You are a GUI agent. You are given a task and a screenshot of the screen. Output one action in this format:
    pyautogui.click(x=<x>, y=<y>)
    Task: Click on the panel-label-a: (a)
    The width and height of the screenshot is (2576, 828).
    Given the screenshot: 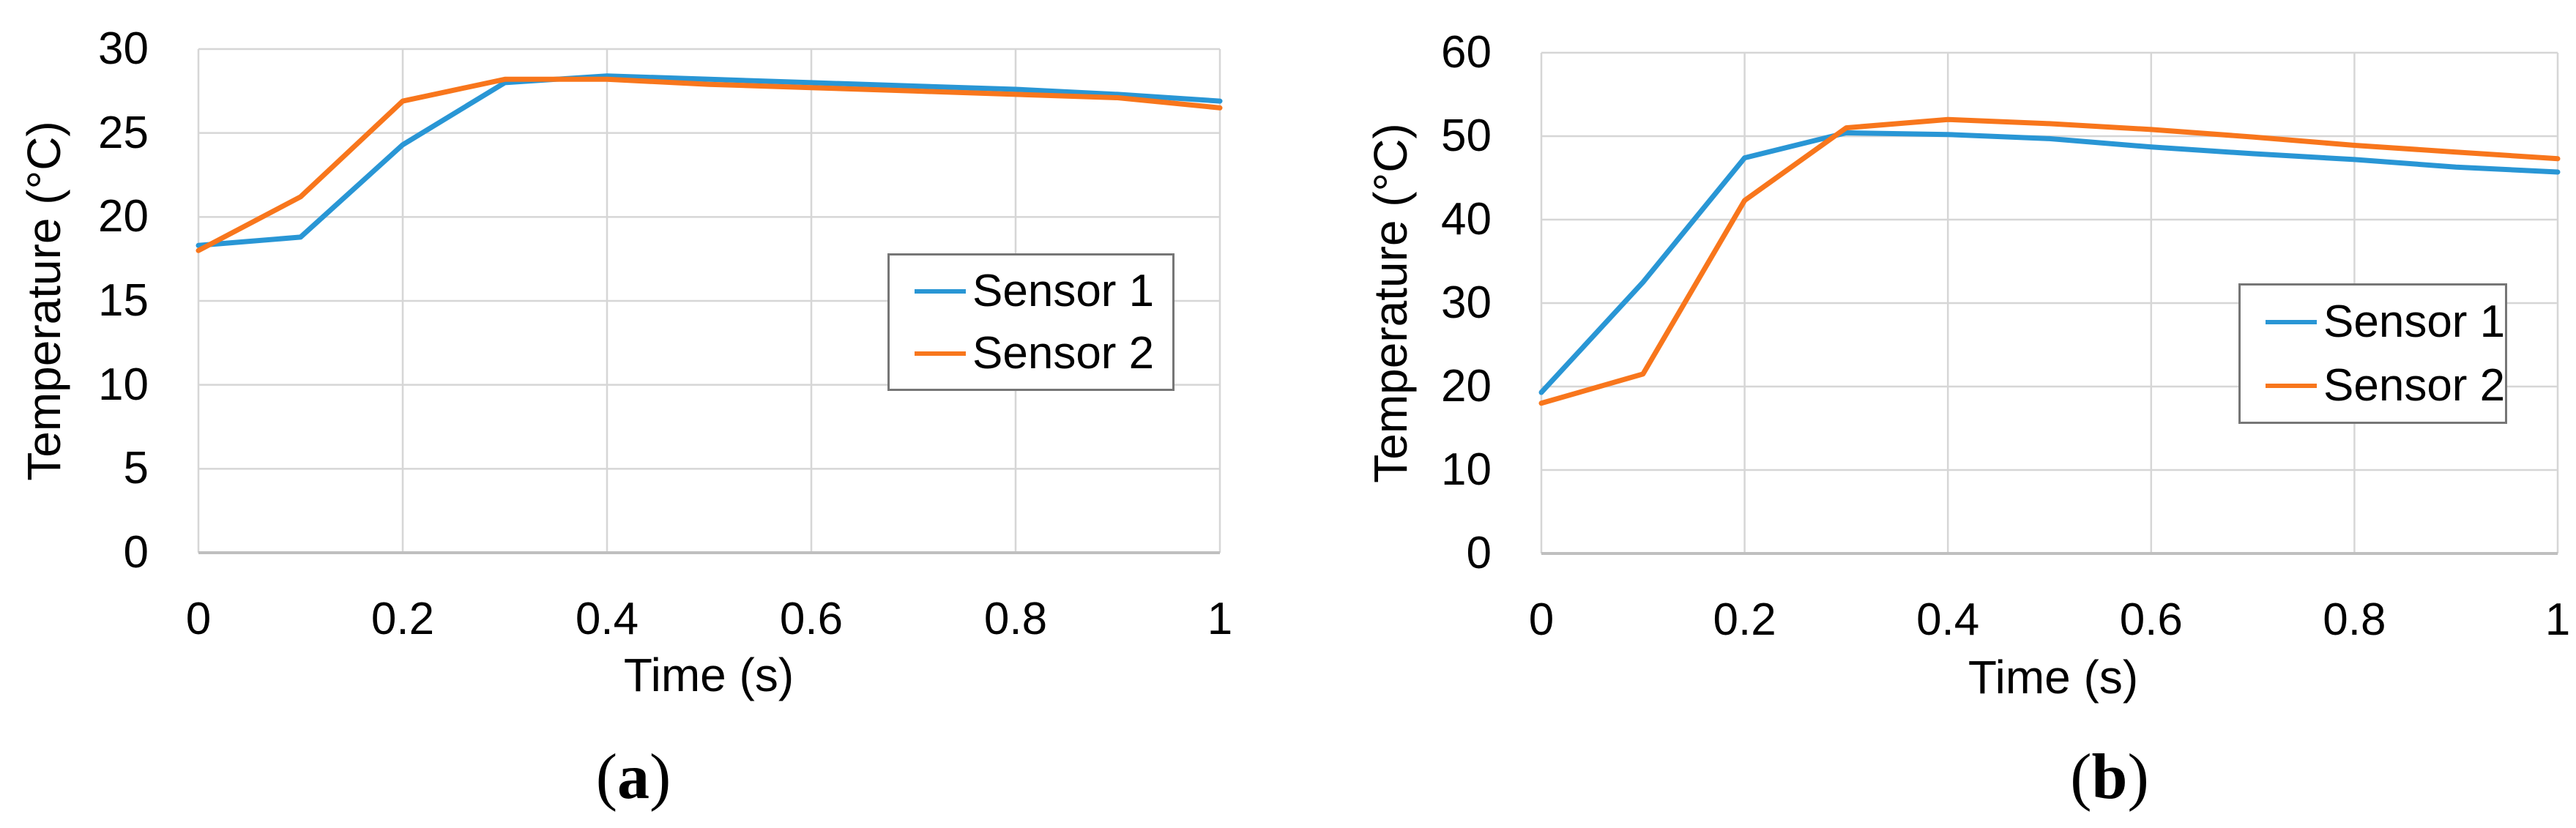 What is the action you would take?
    pyautogui.click(x=633, y=778)
    